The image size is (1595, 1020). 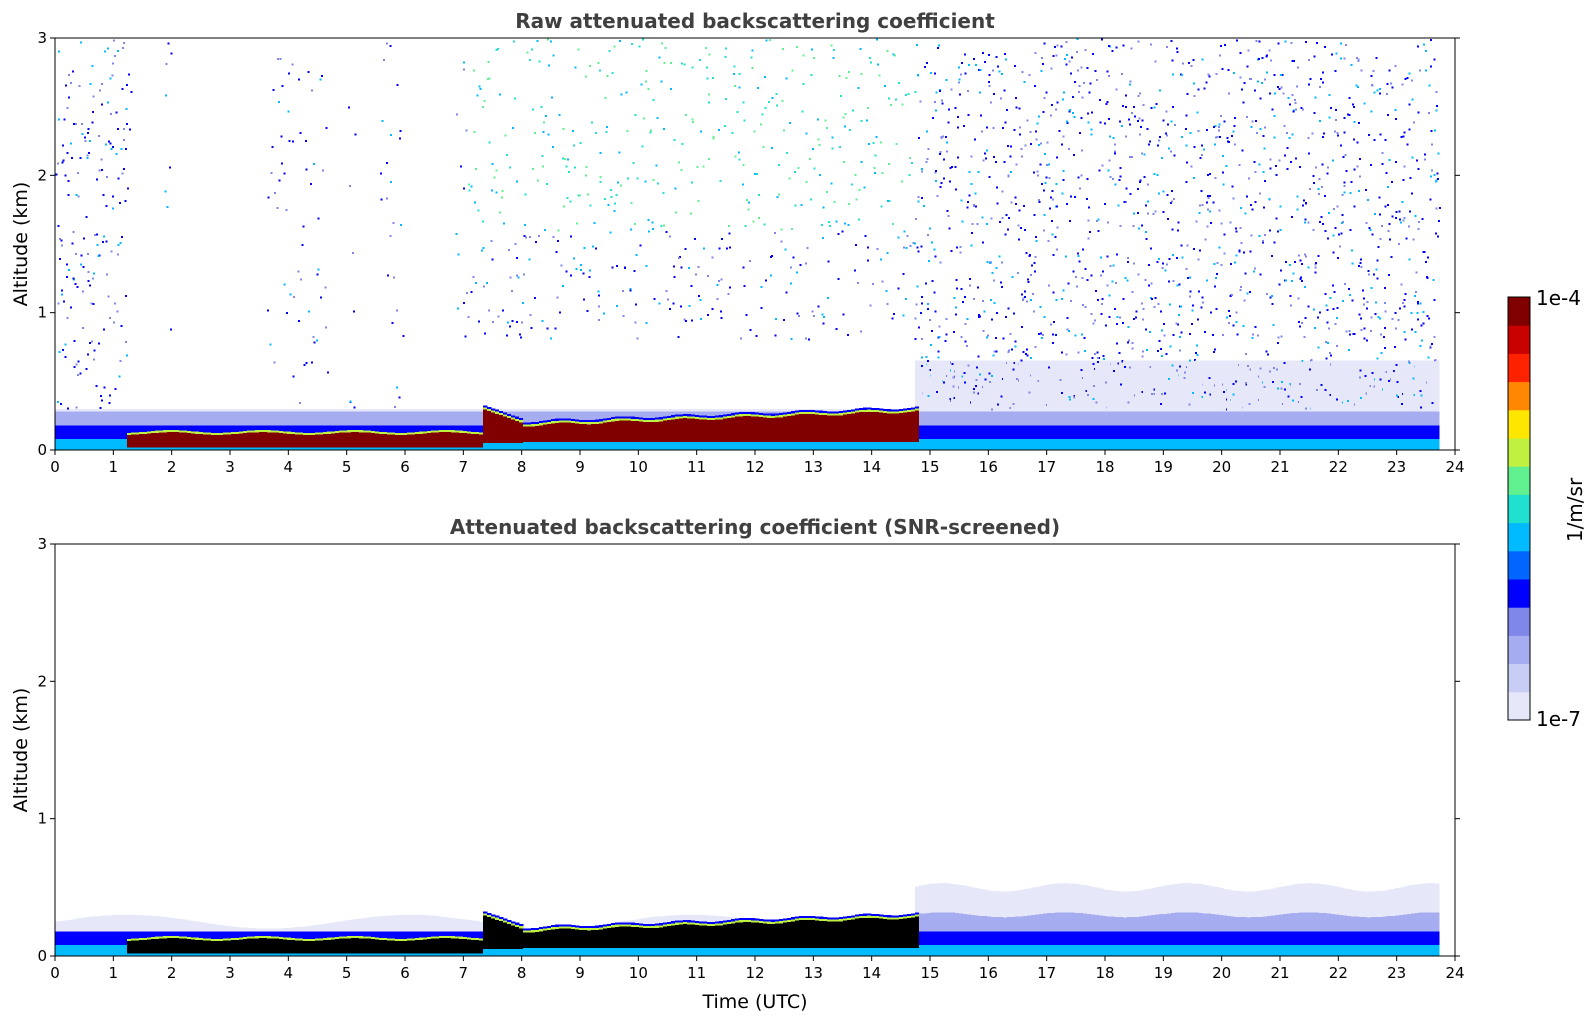 What do you see at coordinates (21, 244) in the screenshot?
I see `panel-raw-y-label: Altitude (km)` at bounding box center [21, 244].